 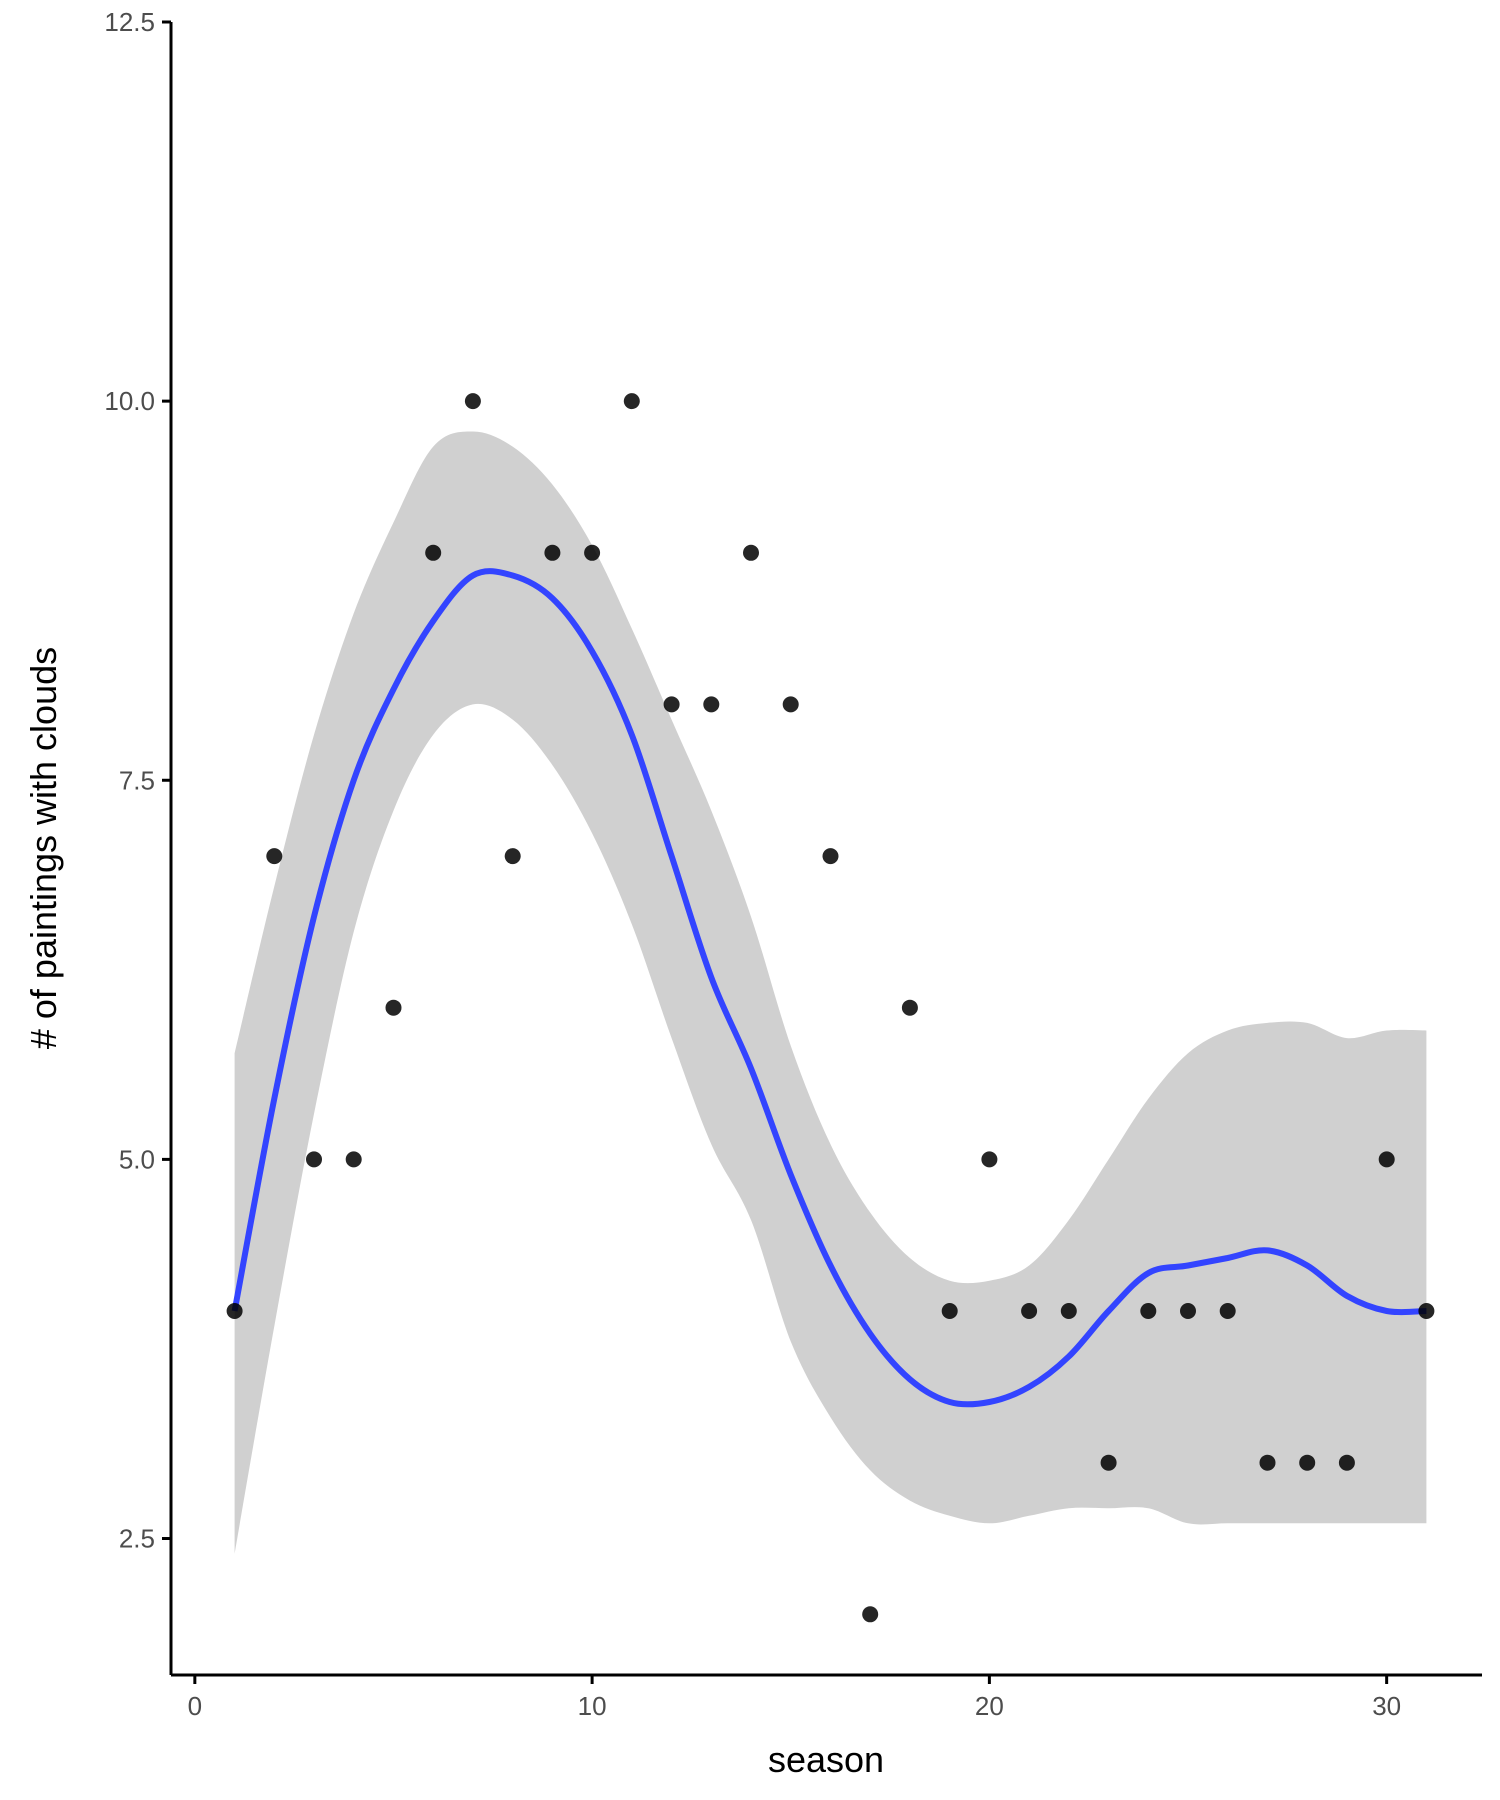 What do you see at coordinates (592, 1706) in the screenshot?
I see `x-tick-label: 10` at bounding box center [592, 1706].